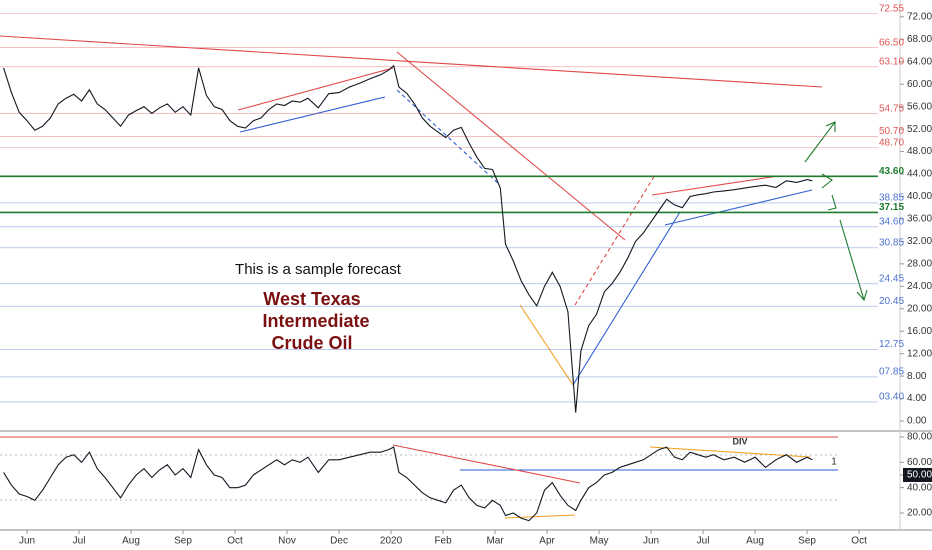  Describe the element at coordinates (443, 541) in the screenshot. I see `x-tick-label: Feb` at that location.